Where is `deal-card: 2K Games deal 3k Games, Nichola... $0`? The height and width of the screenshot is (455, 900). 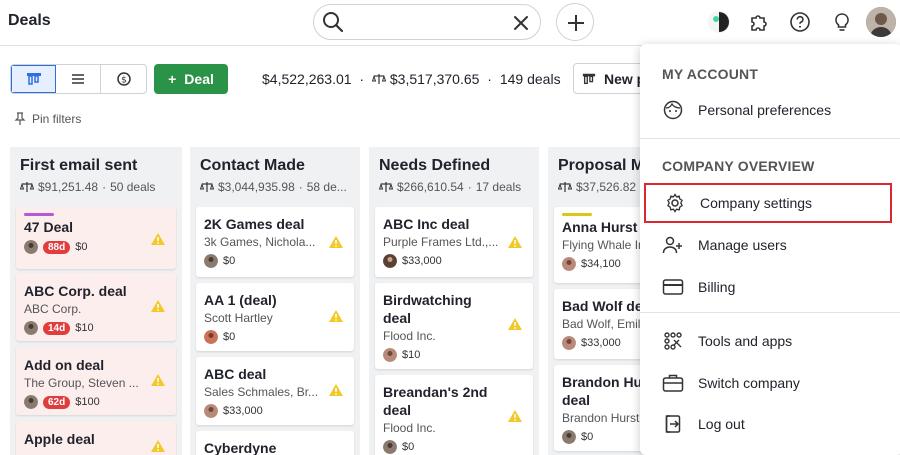
deal-card: 2K Games deal 3k Games, Nichola... $0 is located at coordinates (275, 242).